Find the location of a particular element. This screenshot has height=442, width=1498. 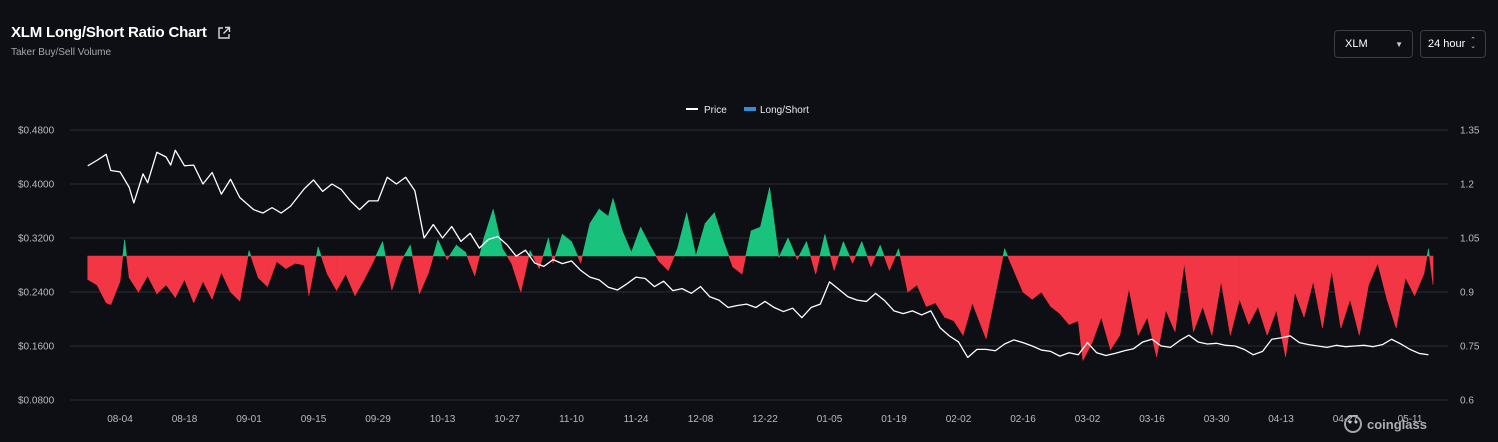

legend-price-label: Price is located at coordinates (715, 110).